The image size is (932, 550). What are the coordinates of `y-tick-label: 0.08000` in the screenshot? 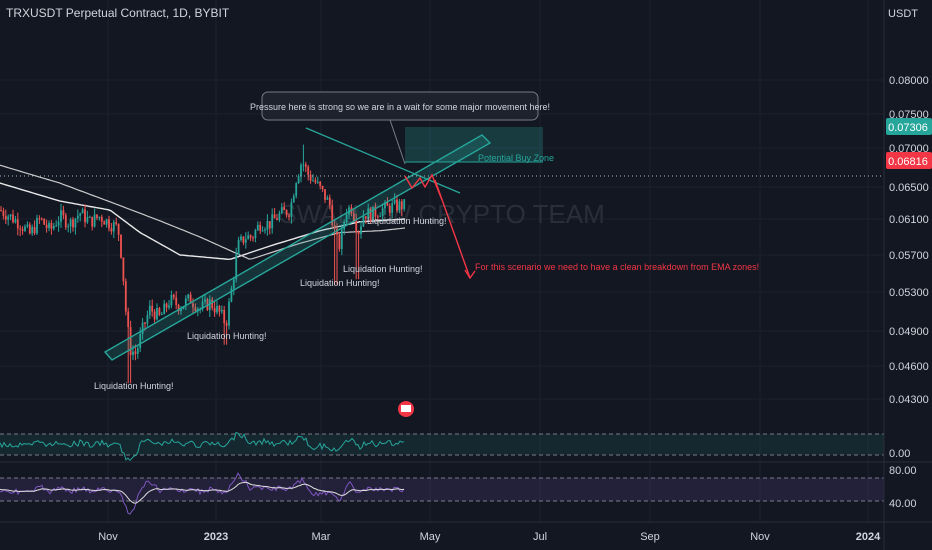 It's located at (909, 81).